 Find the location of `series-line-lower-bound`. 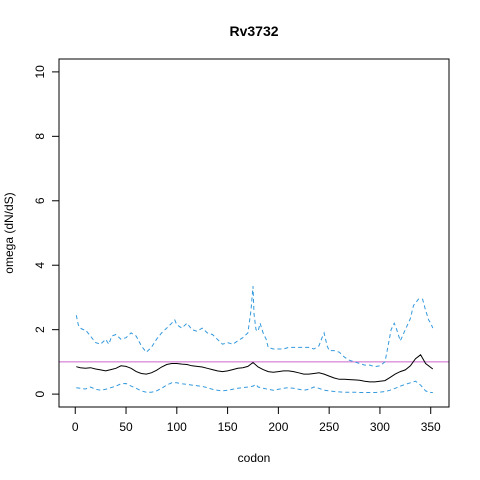

series-line-lower-bound is located at coordinates (254, 386).